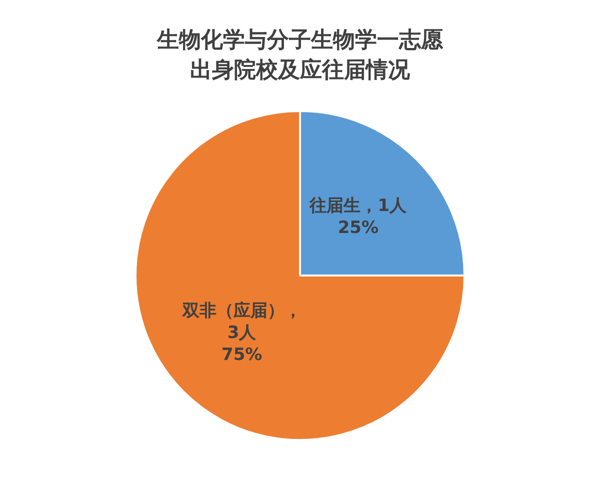  I want to click on slice-label: 往届生，1人 25%, so click(358, 217).